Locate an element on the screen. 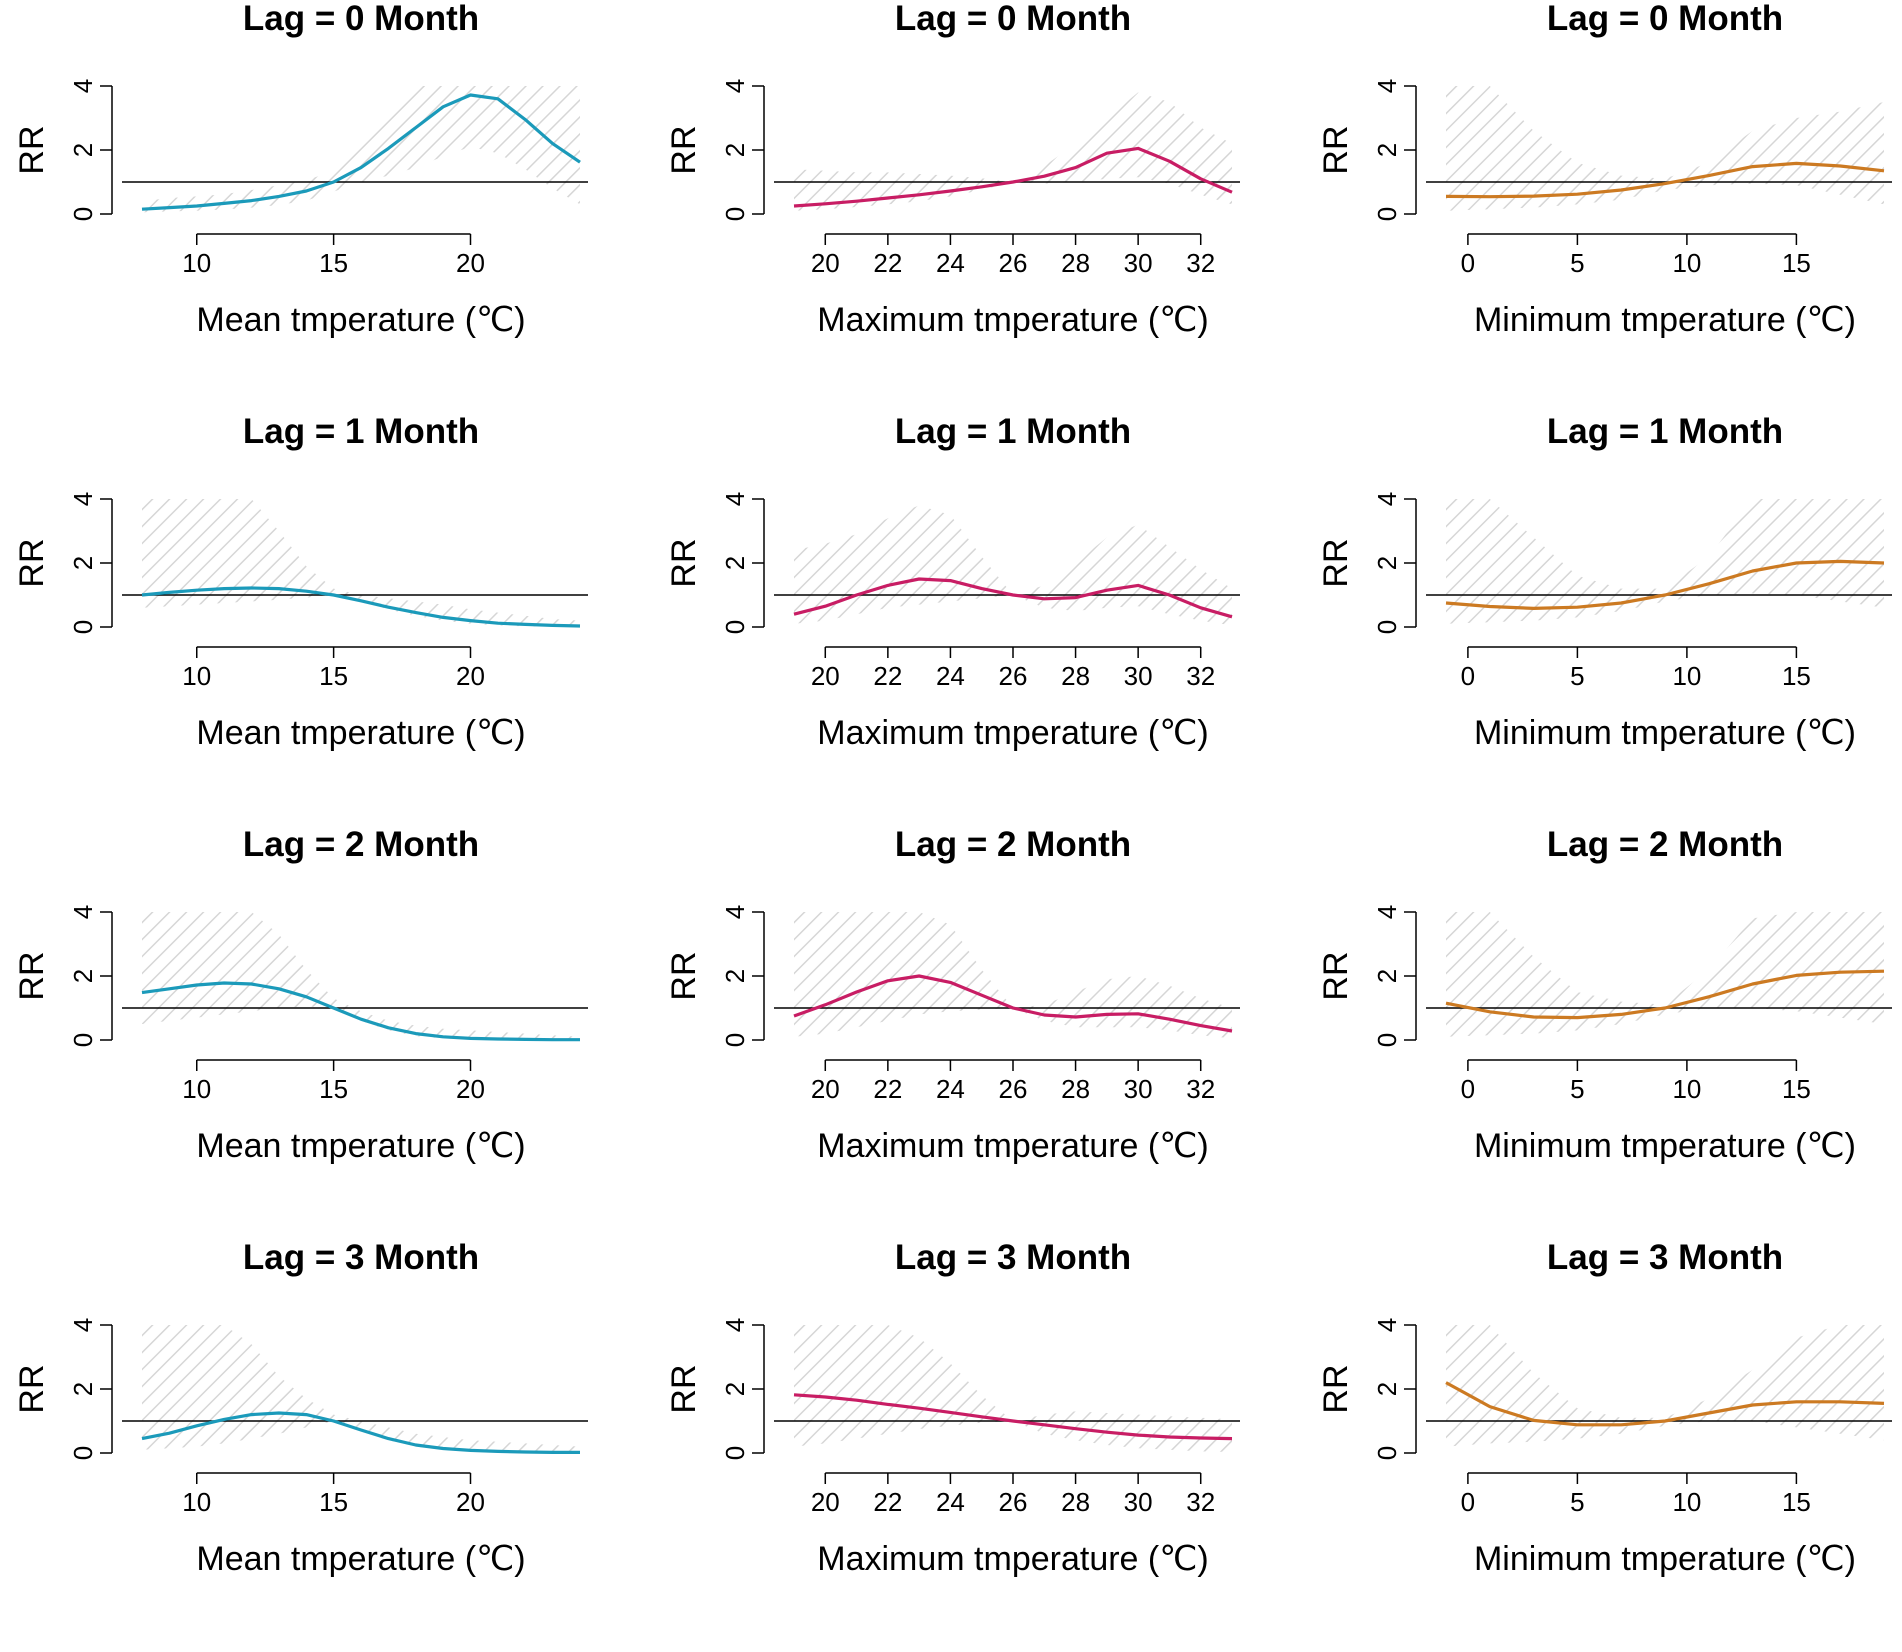 The image size is (1902, 1652). x-tick-label: 30 is located at coordinates (1138, 676).